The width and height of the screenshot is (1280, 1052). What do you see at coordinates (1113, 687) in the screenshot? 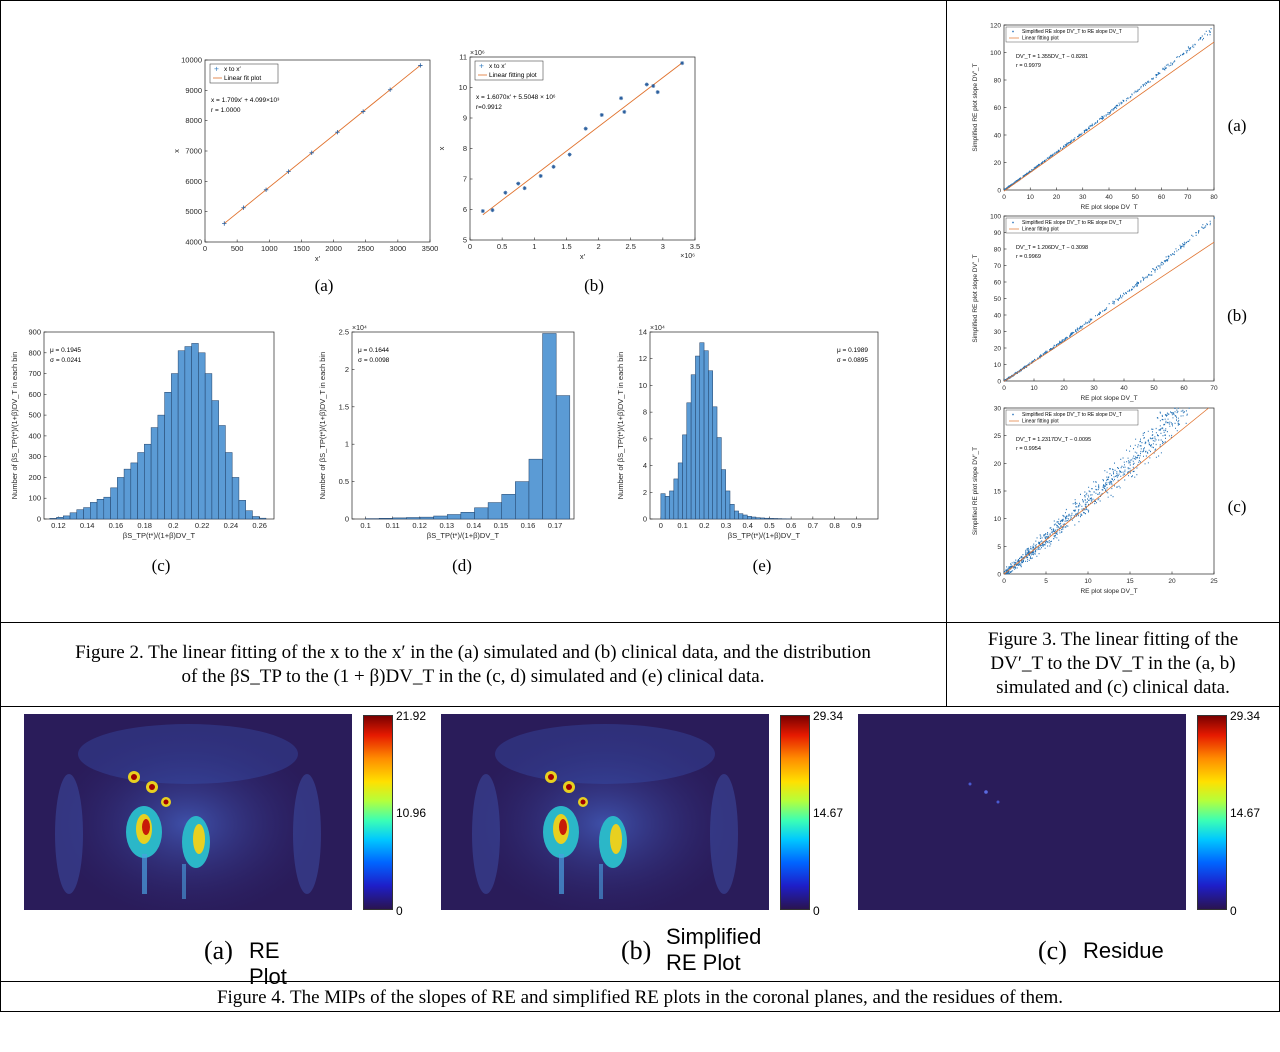
I see `fig3-caption-line3: simulated and (c) clinical data.` at bounding box center [1113, 687].